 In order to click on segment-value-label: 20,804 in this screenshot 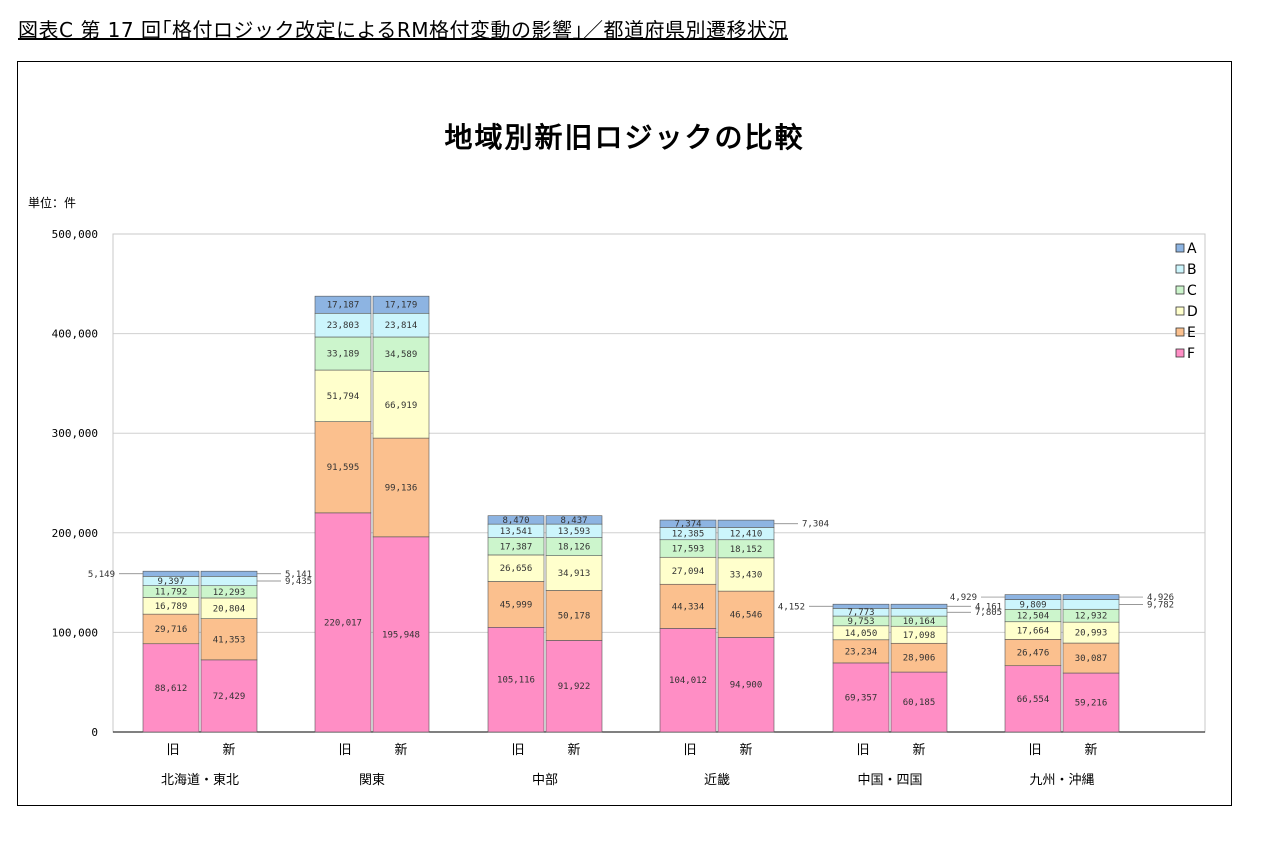, I will do `click(229, 609)`.